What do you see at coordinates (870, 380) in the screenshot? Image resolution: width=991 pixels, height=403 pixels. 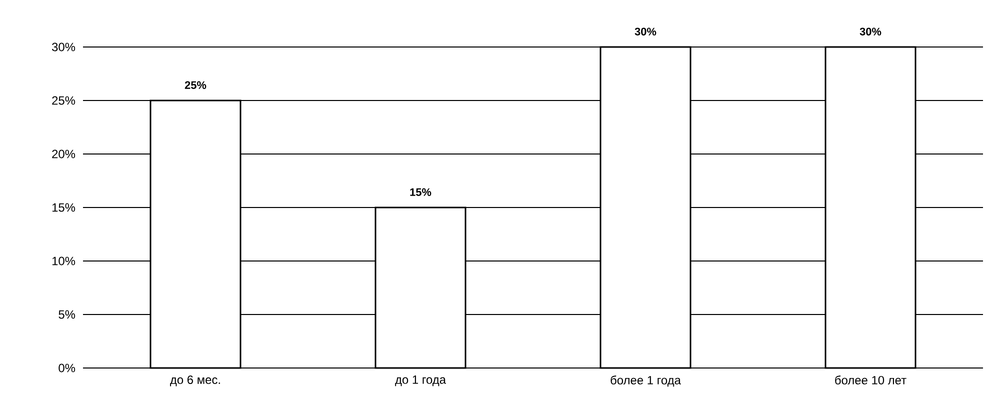 I see `x-tick-label: более 10 лет` at bounding box center [870, 380].